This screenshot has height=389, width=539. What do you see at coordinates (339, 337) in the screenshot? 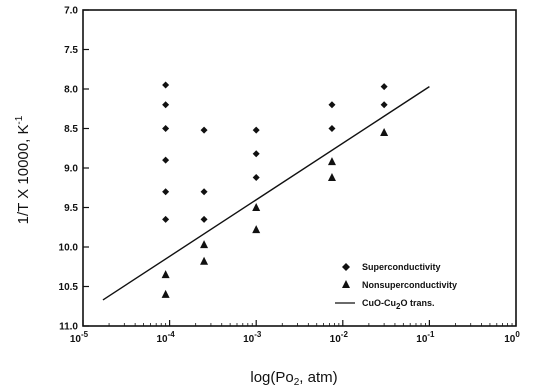
I see `x-tick-label: 10⁻²` at bounding box center [339, 337].